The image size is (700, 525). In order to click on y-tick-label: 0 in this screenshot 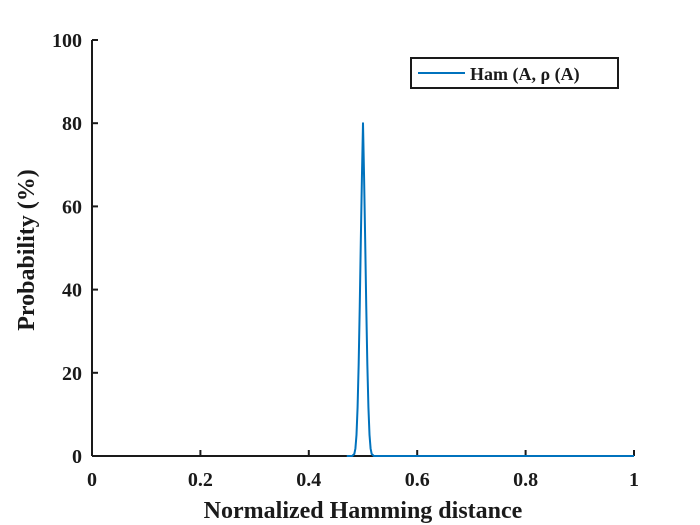, I will do `click(77, 457)`.